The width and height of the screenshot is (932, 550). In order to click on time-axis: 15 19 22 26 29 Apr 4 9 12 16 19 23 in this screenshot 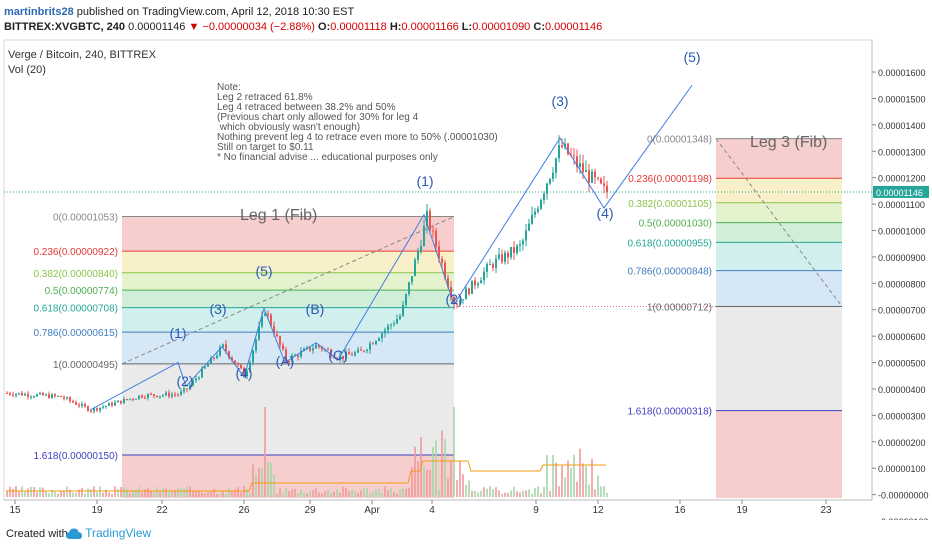, I will do `click(438, 507)`.